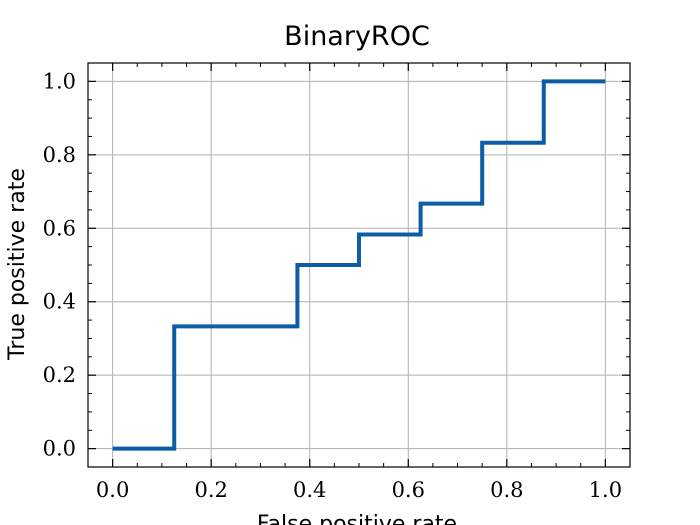  Describe the element at coordinates (59, 449) in the screenshot. I see `y-tick-label: 0.0` at that location.